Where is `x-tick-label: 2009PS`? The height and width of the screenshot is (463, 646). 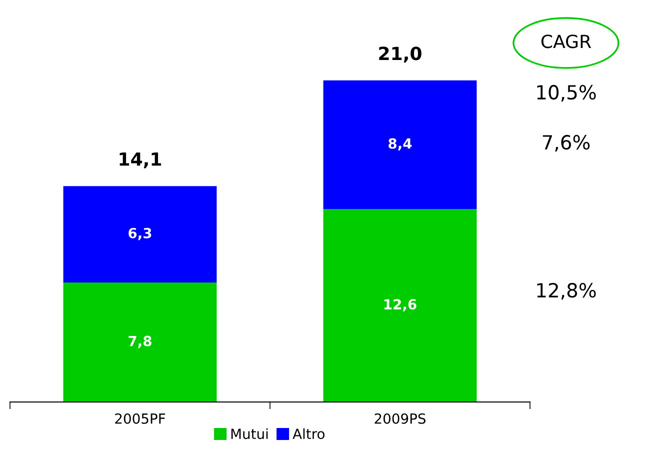 x-tick-label: 2009PS is located at coordinates (400, 418).